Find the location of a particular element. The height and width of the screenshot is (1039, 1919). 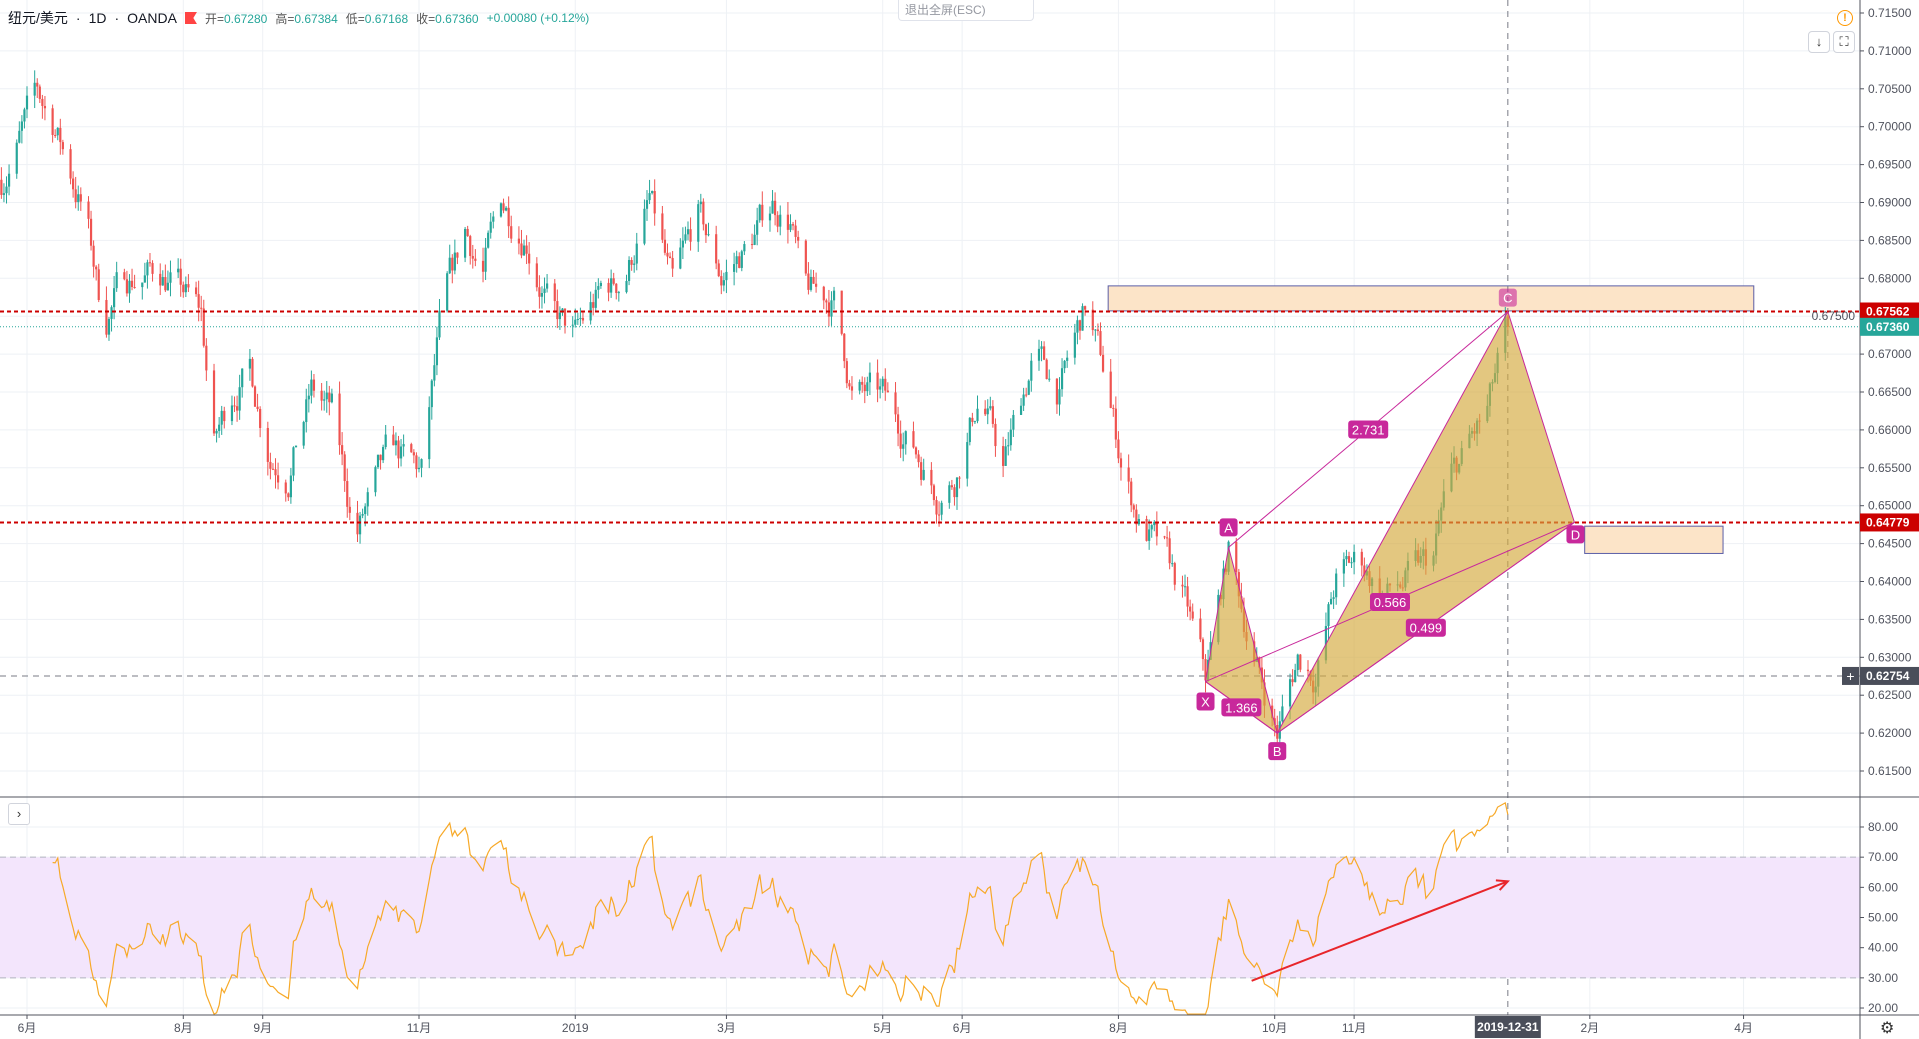

add-alert-button is located at coordinates (1850, 675).